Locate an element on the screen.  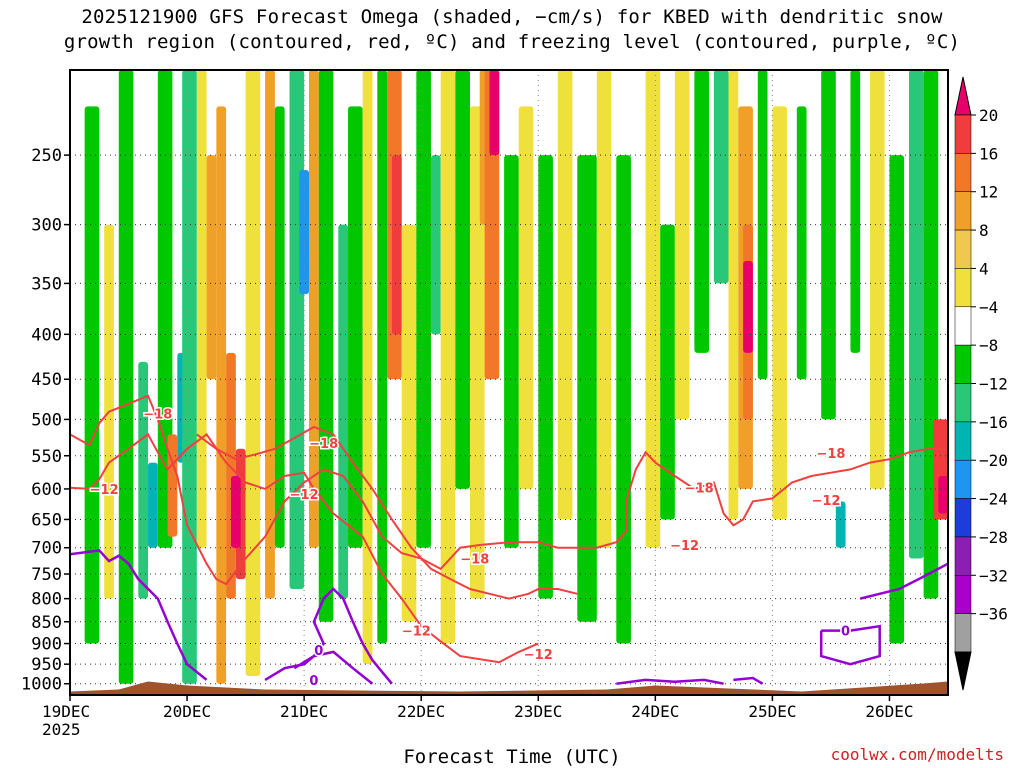
y-tick-label: 900 is located at coordinates (46, 645).